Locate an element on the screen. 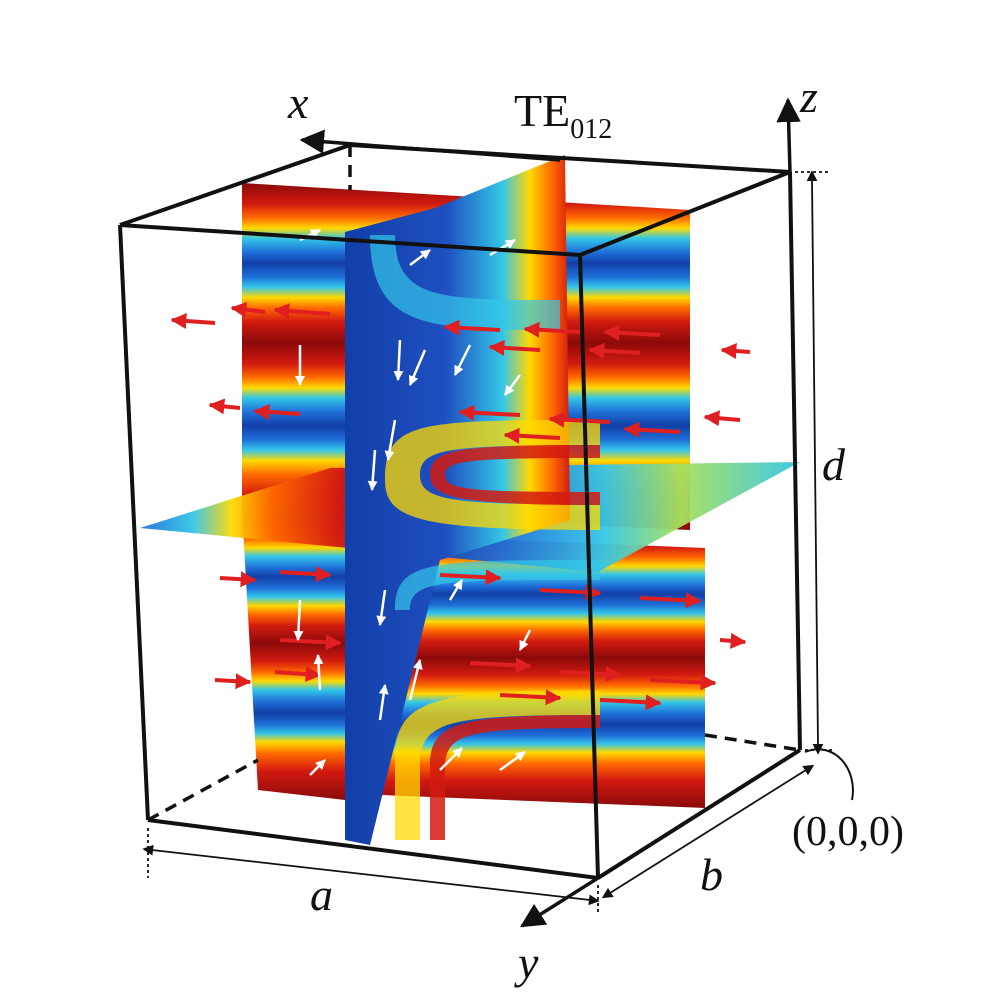 The height and width of the screenshot is (1000, 1000). mode-contour-lower-top is located at coordinates (497, 585).